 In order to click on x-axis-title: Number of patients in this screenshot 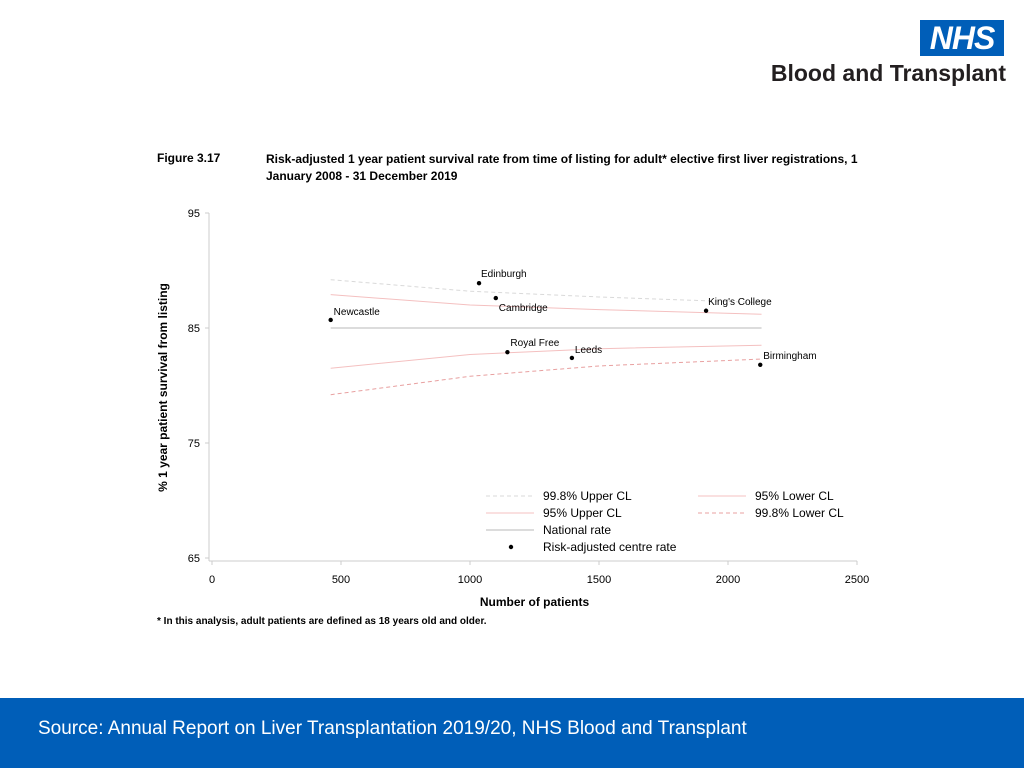, I will do `click(535, 602)`.